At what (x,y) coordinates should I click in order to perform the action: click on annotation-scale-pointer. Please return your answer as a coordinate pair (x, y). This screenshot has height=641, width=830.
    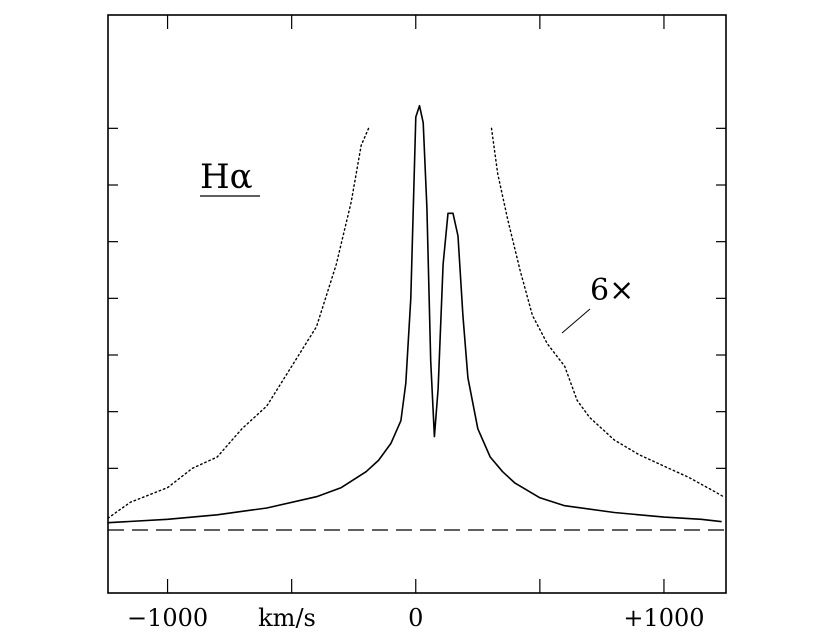
    Looking at the image, I should click on (576, 321).